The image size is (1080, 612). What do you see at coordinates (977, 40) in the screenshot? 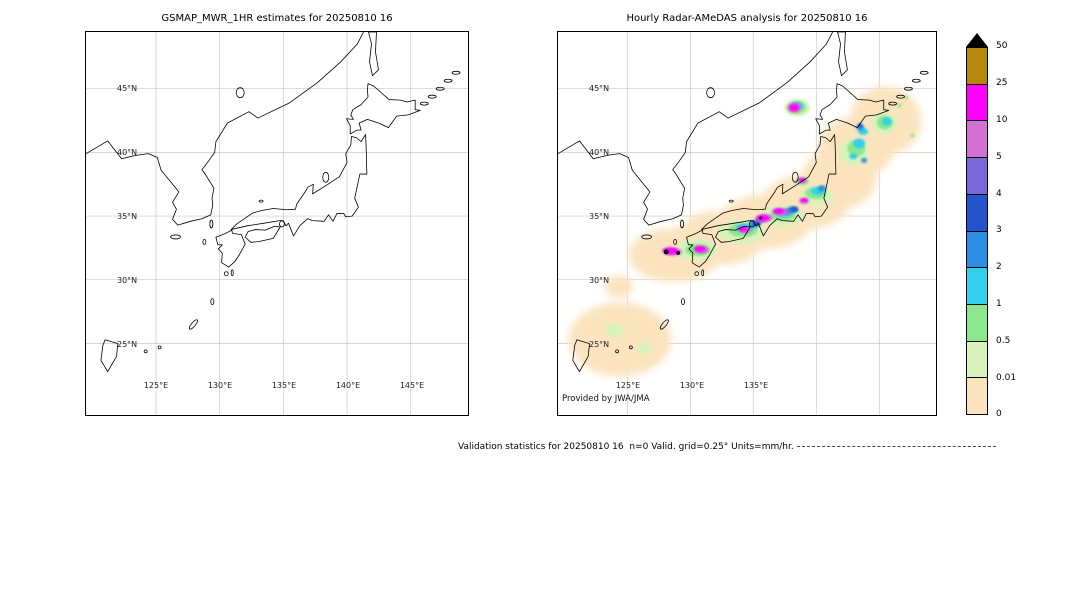
I see `colorbar-overflow-triangle-icon` at bounding box center [977, 40].